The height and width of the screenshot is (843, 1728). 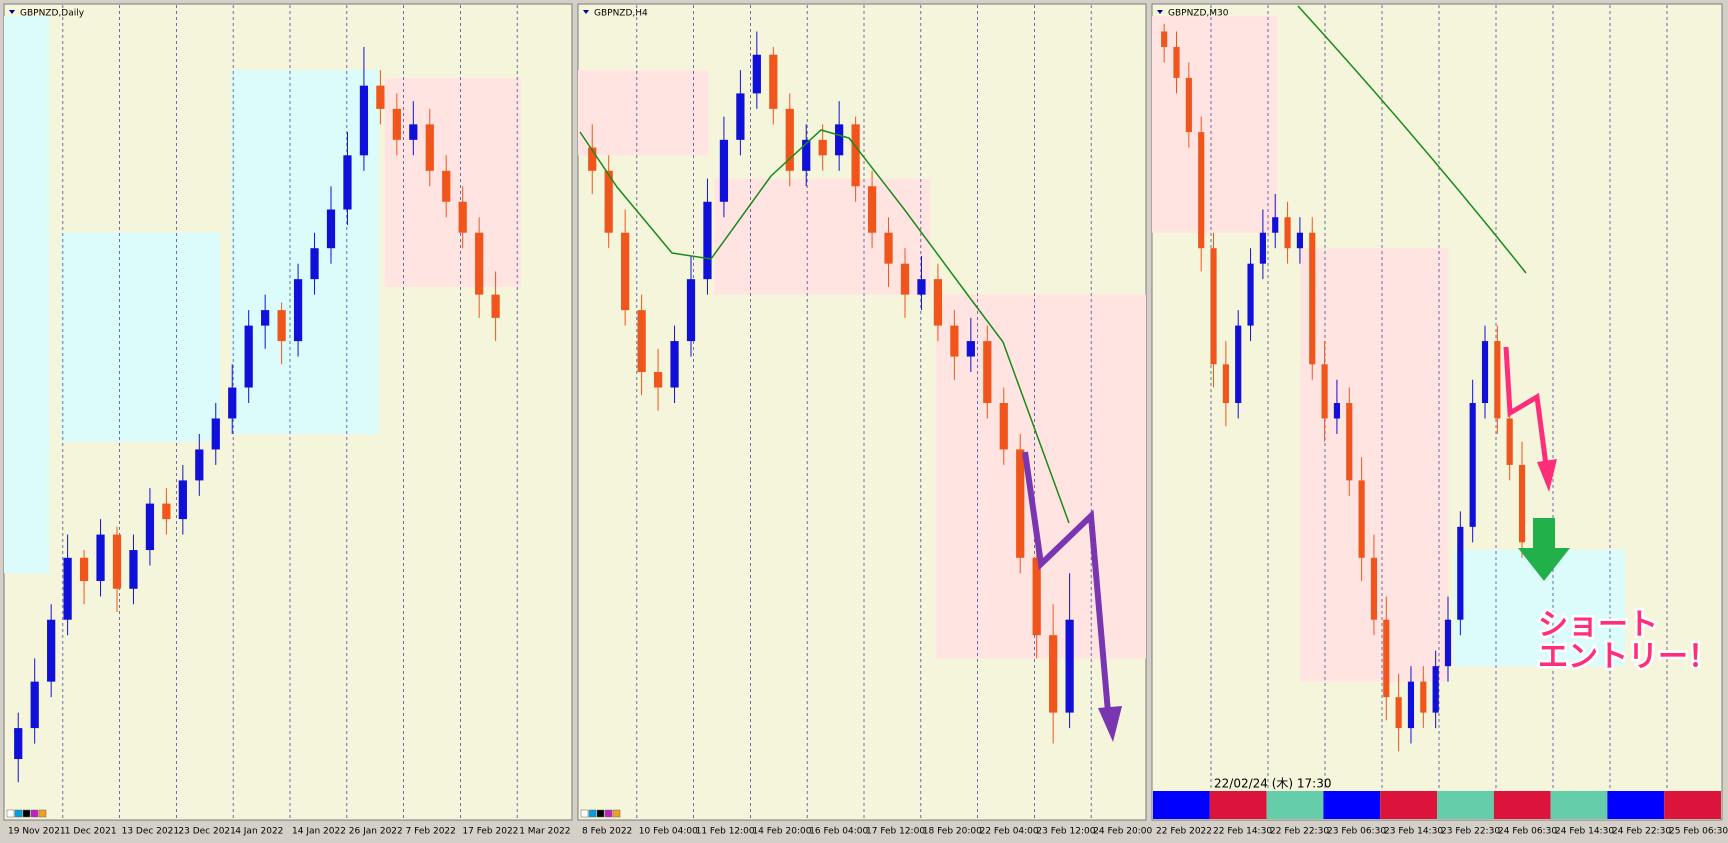 What do you see at coordinates (895, 832) in the screenshot?
I see `x-tick-label: 17 Feb 12:00` at bounding box center [895, 832].